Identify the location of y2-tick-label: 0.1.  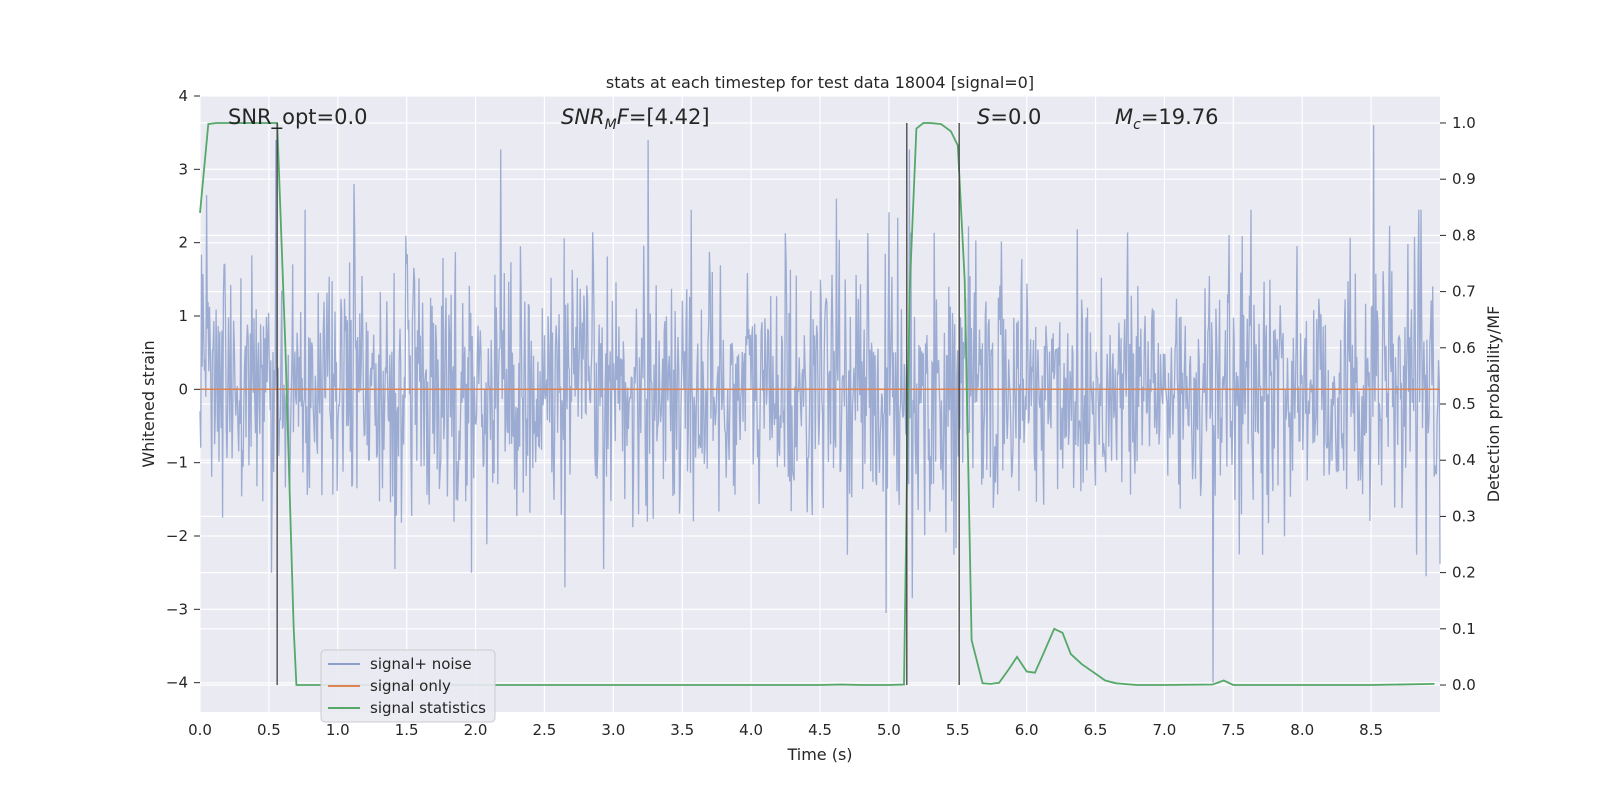
(1464, 629).